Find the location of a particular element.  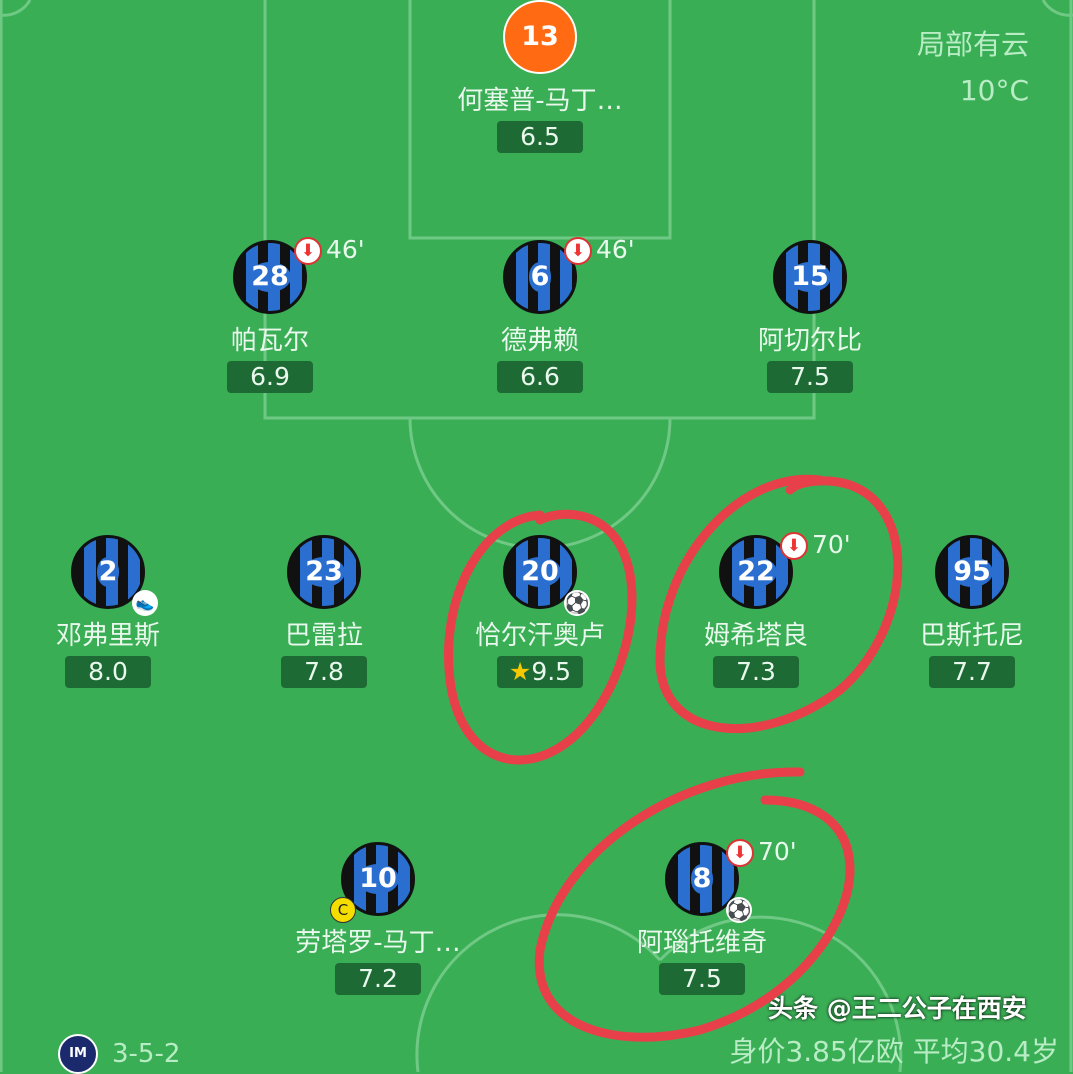

player-name: 阿瑙托维奇 is located at coordinates (701, 943).